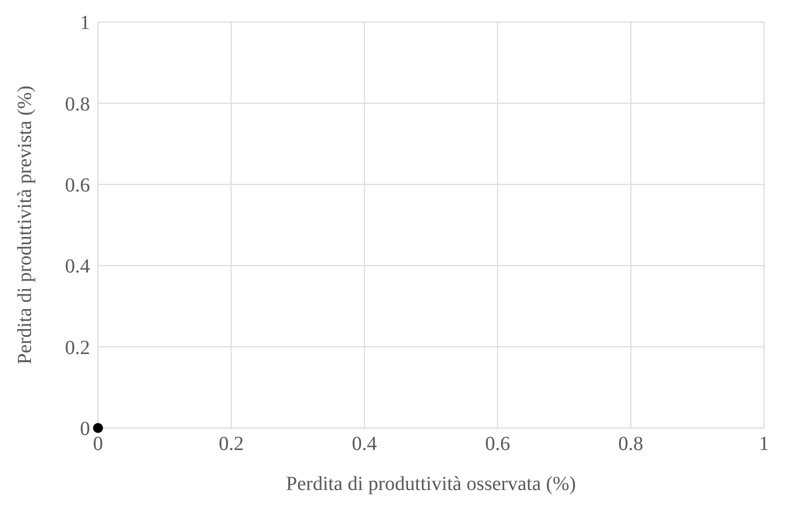 The image size is (798, 529). I want to click on x-axis-title: Perdita di produttività osservata (%), so click(431, 484).